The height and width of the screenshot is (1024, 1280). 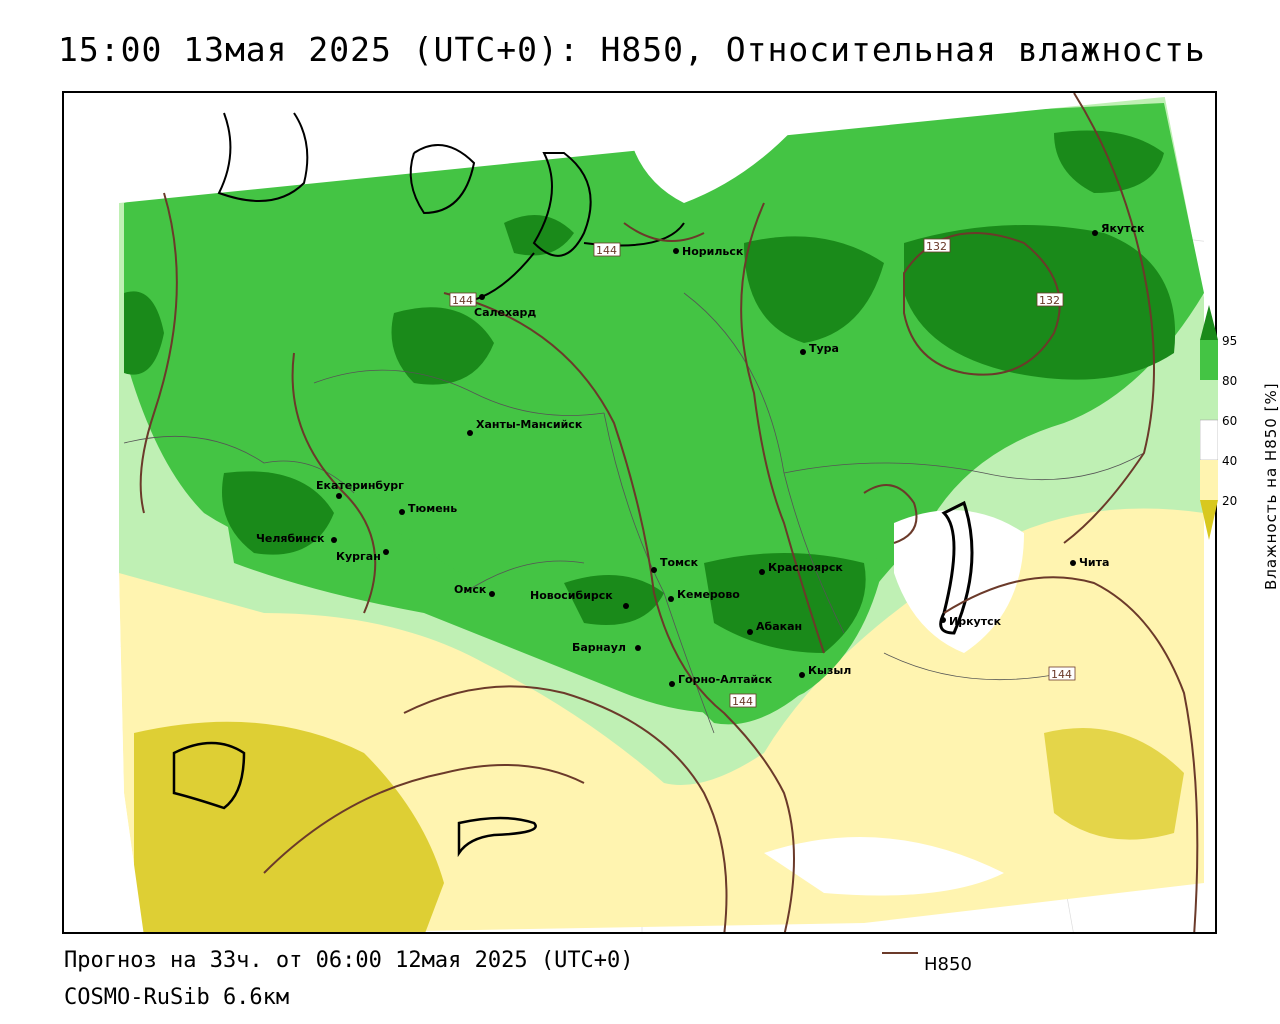 I want to click on colorbar-tick: 95, so click(x=1230, y=341).